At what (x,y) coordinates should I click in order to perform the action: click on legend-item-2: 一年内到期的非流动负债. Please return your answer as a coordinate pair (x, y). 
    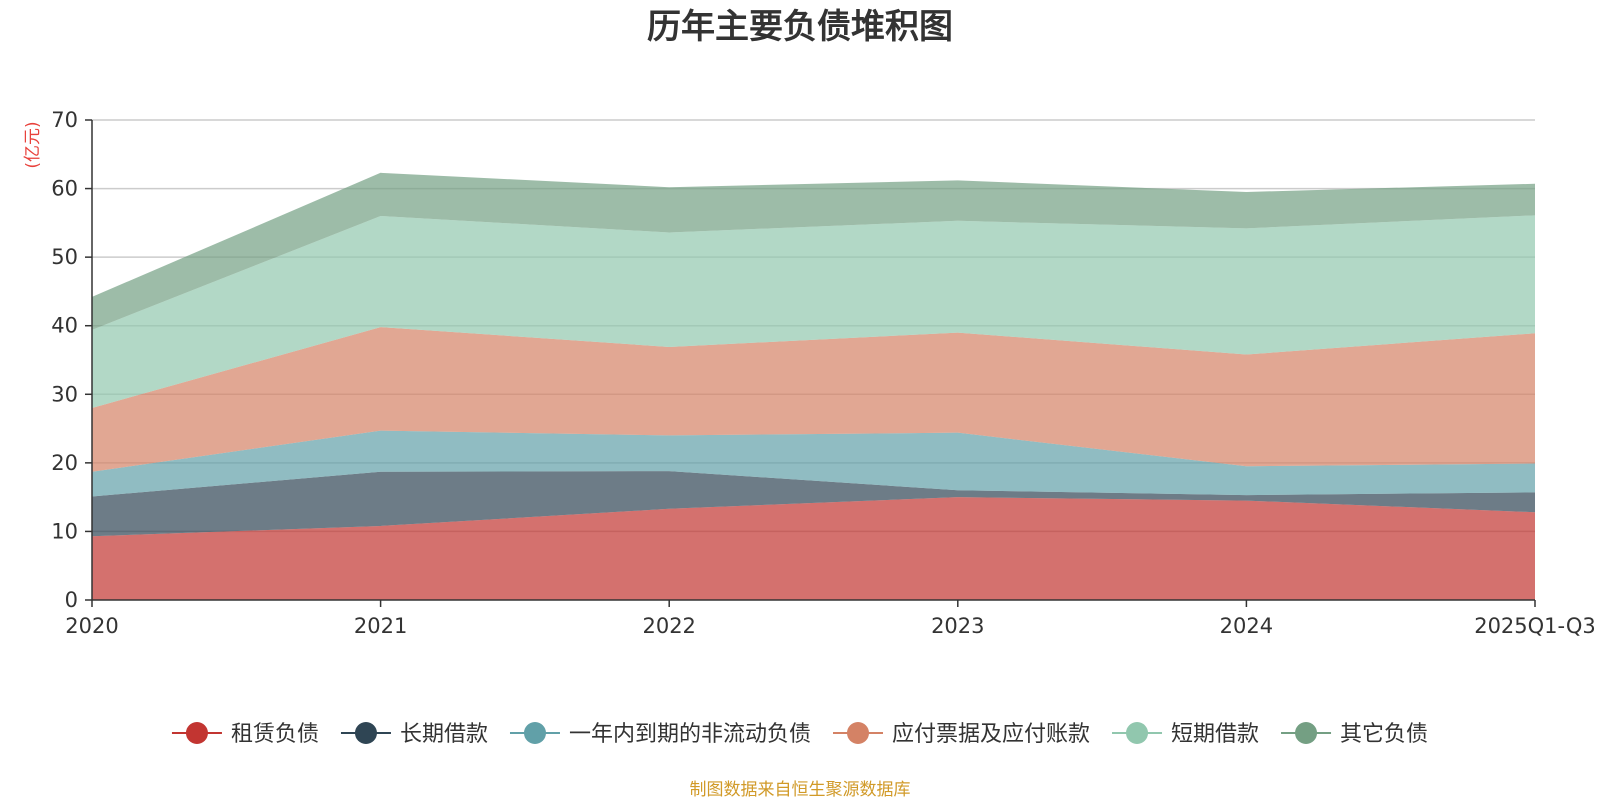
    Looking at the image, I should click on (660, 734).